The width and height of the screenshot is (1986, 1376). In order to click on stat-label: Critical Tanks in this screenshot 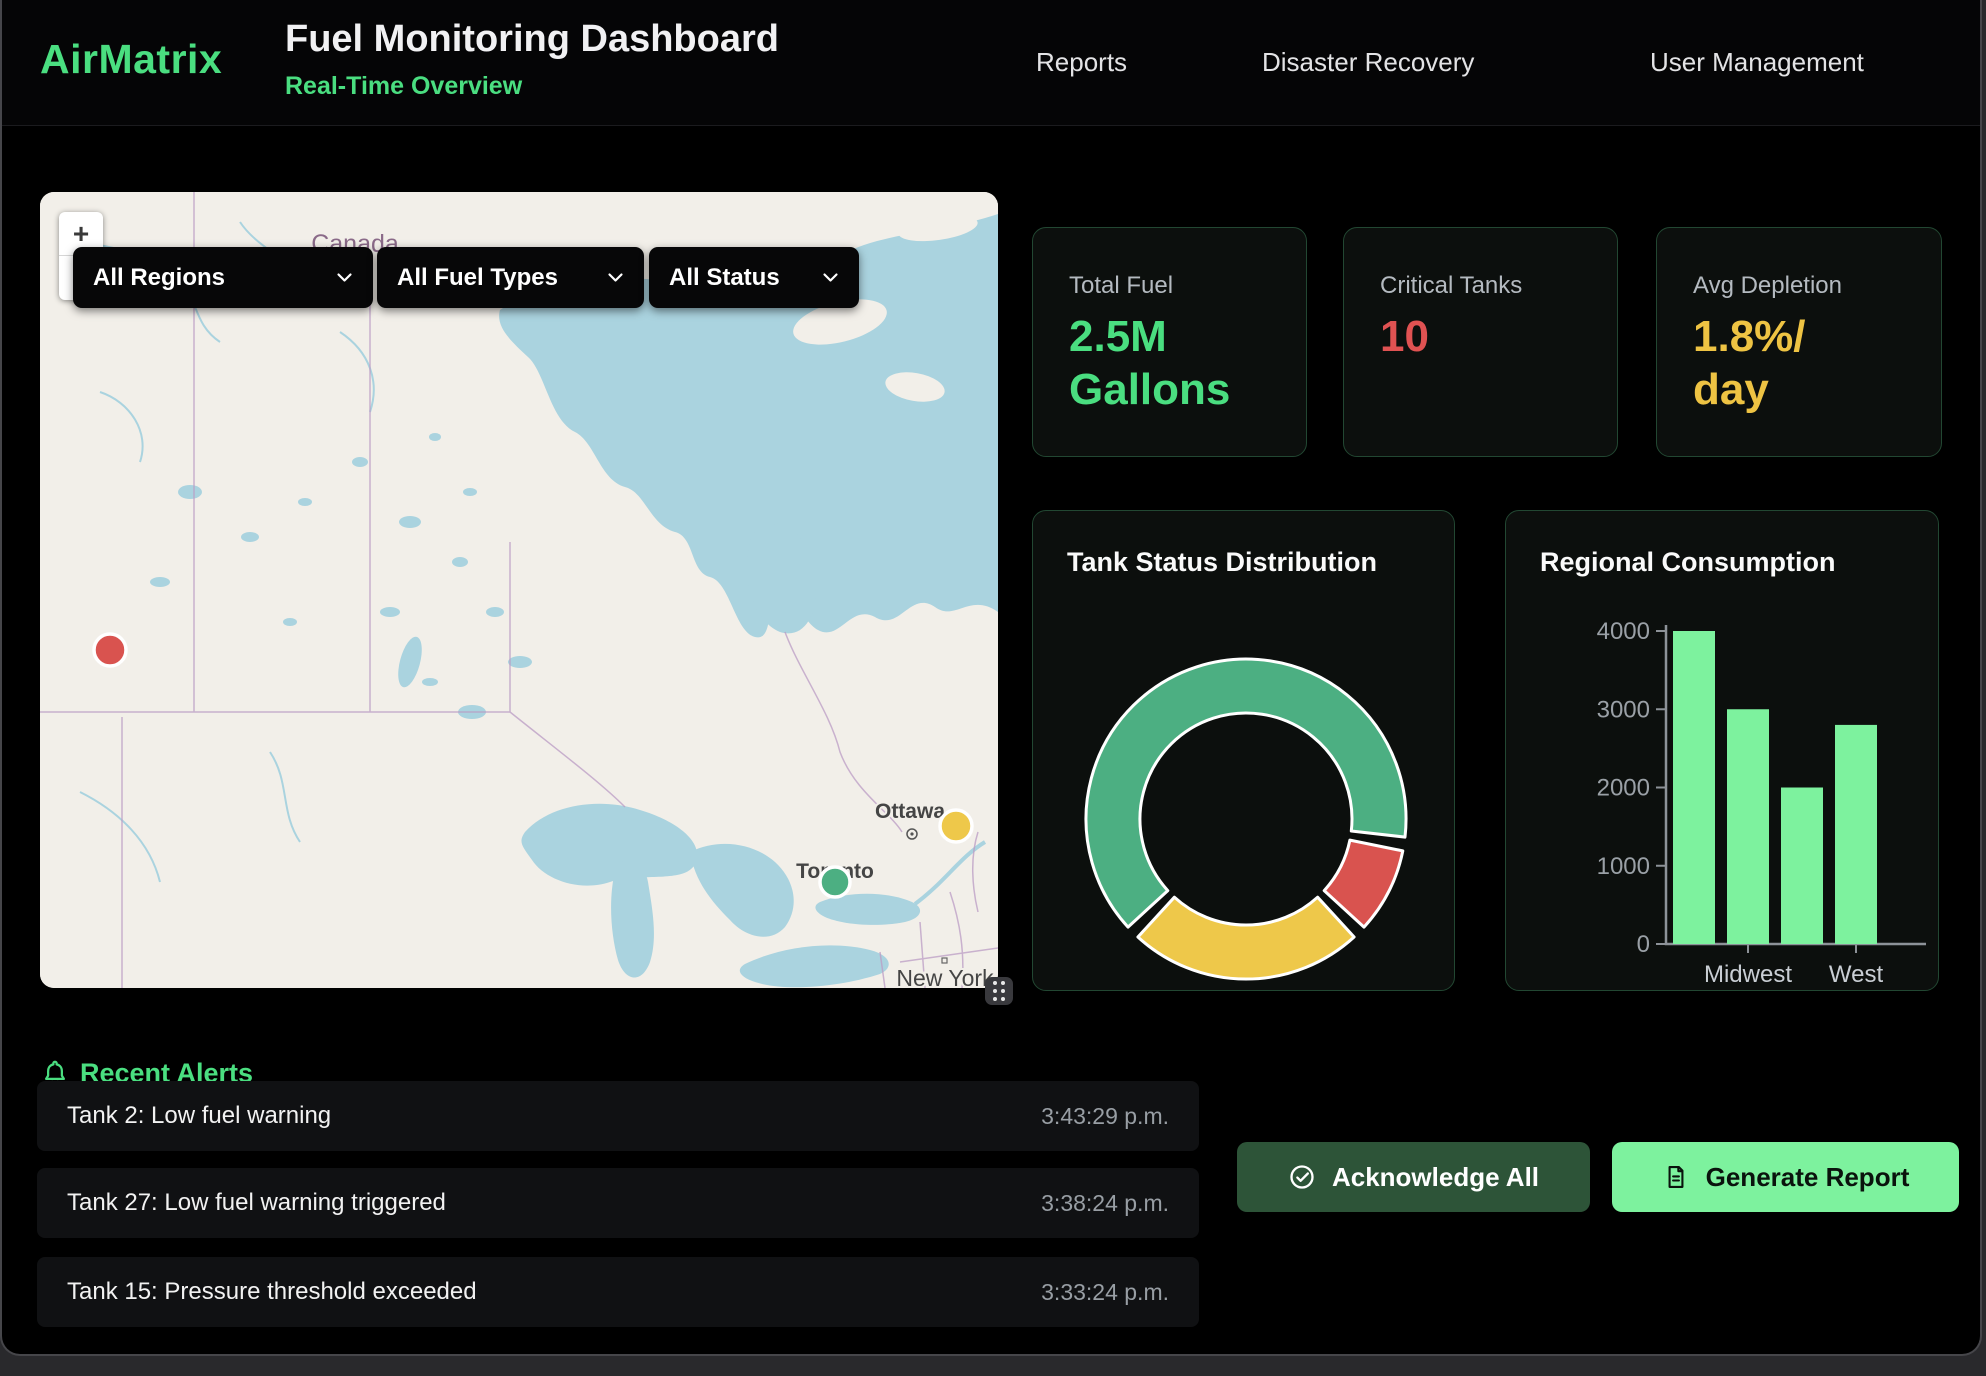, I will do `click(1451, 285)`.